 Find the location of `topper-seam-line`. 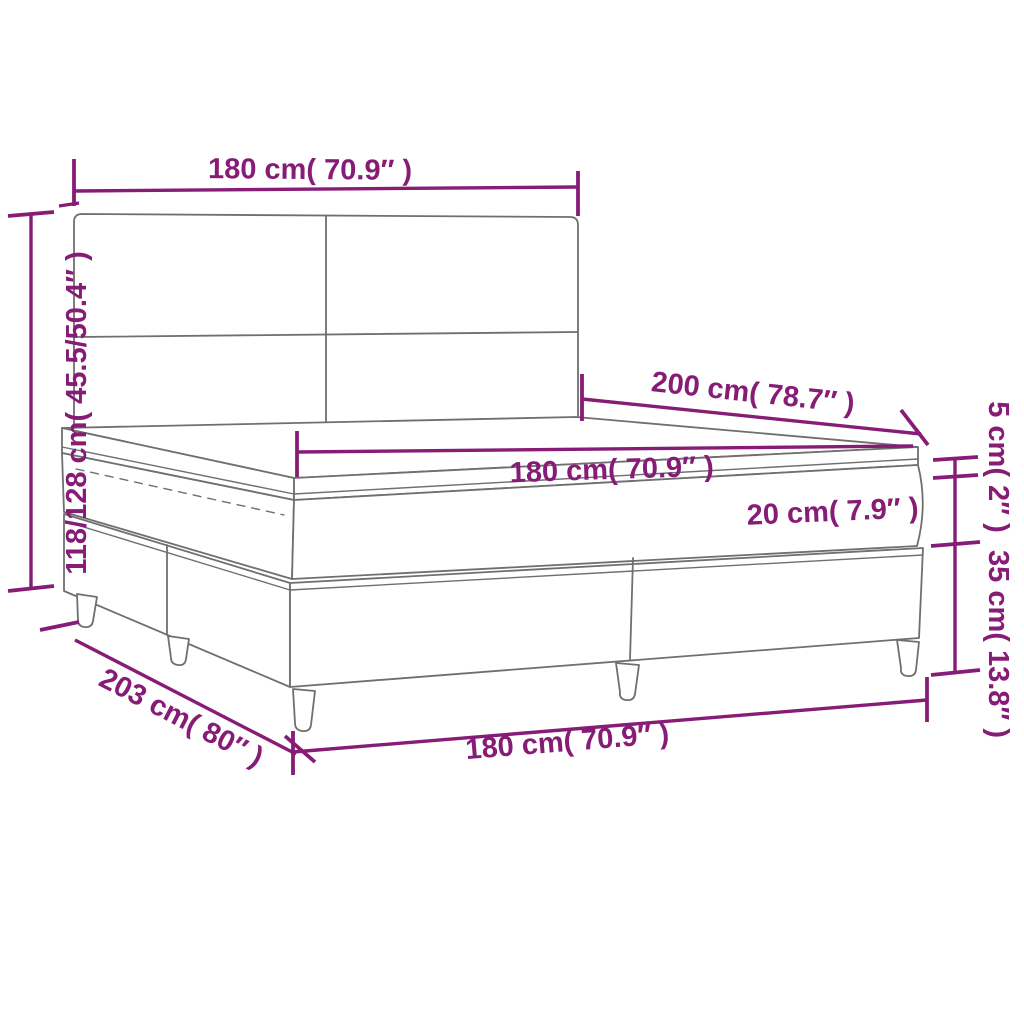

topper-seam-line is located at coordinates (490, 470).